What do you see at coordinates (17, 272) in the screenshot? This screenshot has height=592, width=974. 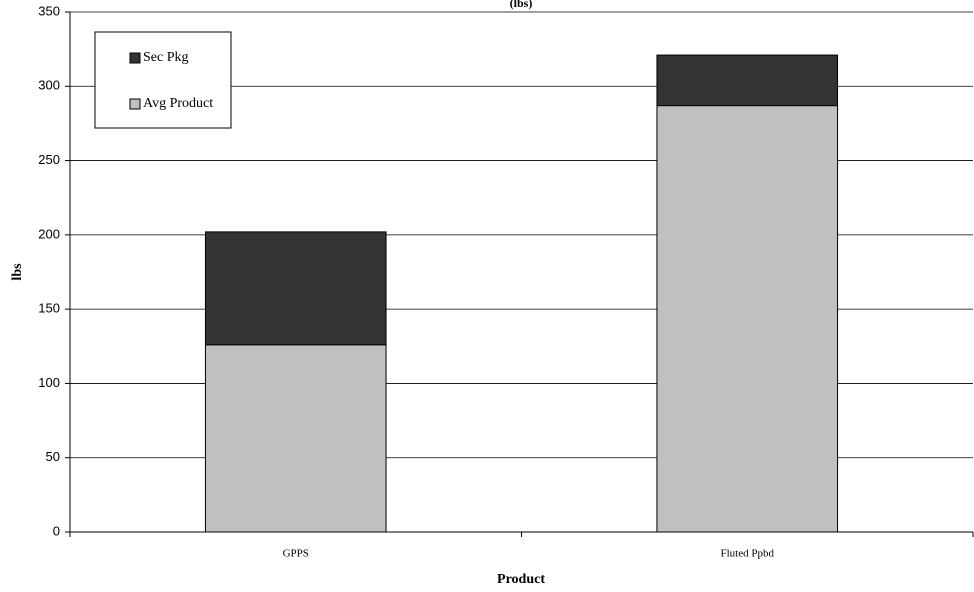 I see `y-axis-title: lbs` at bounding box center [17, 272].